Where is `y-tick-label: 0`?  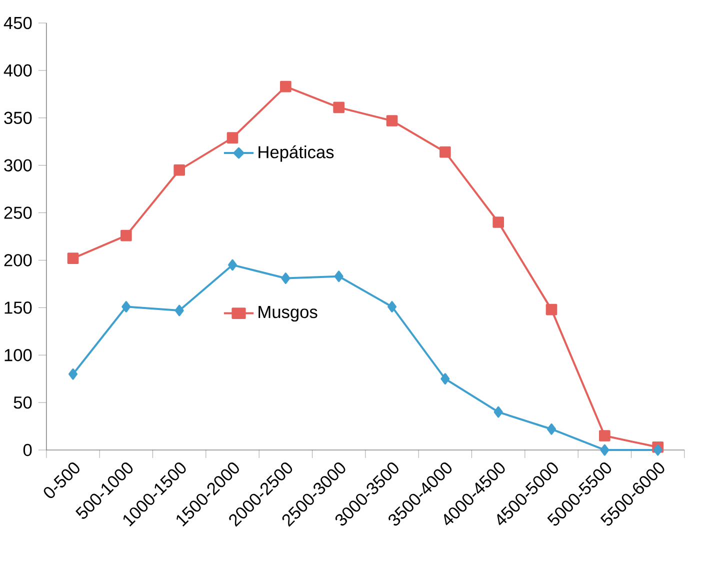 y-tick-label: 0 is located at coordinates (27, 450).